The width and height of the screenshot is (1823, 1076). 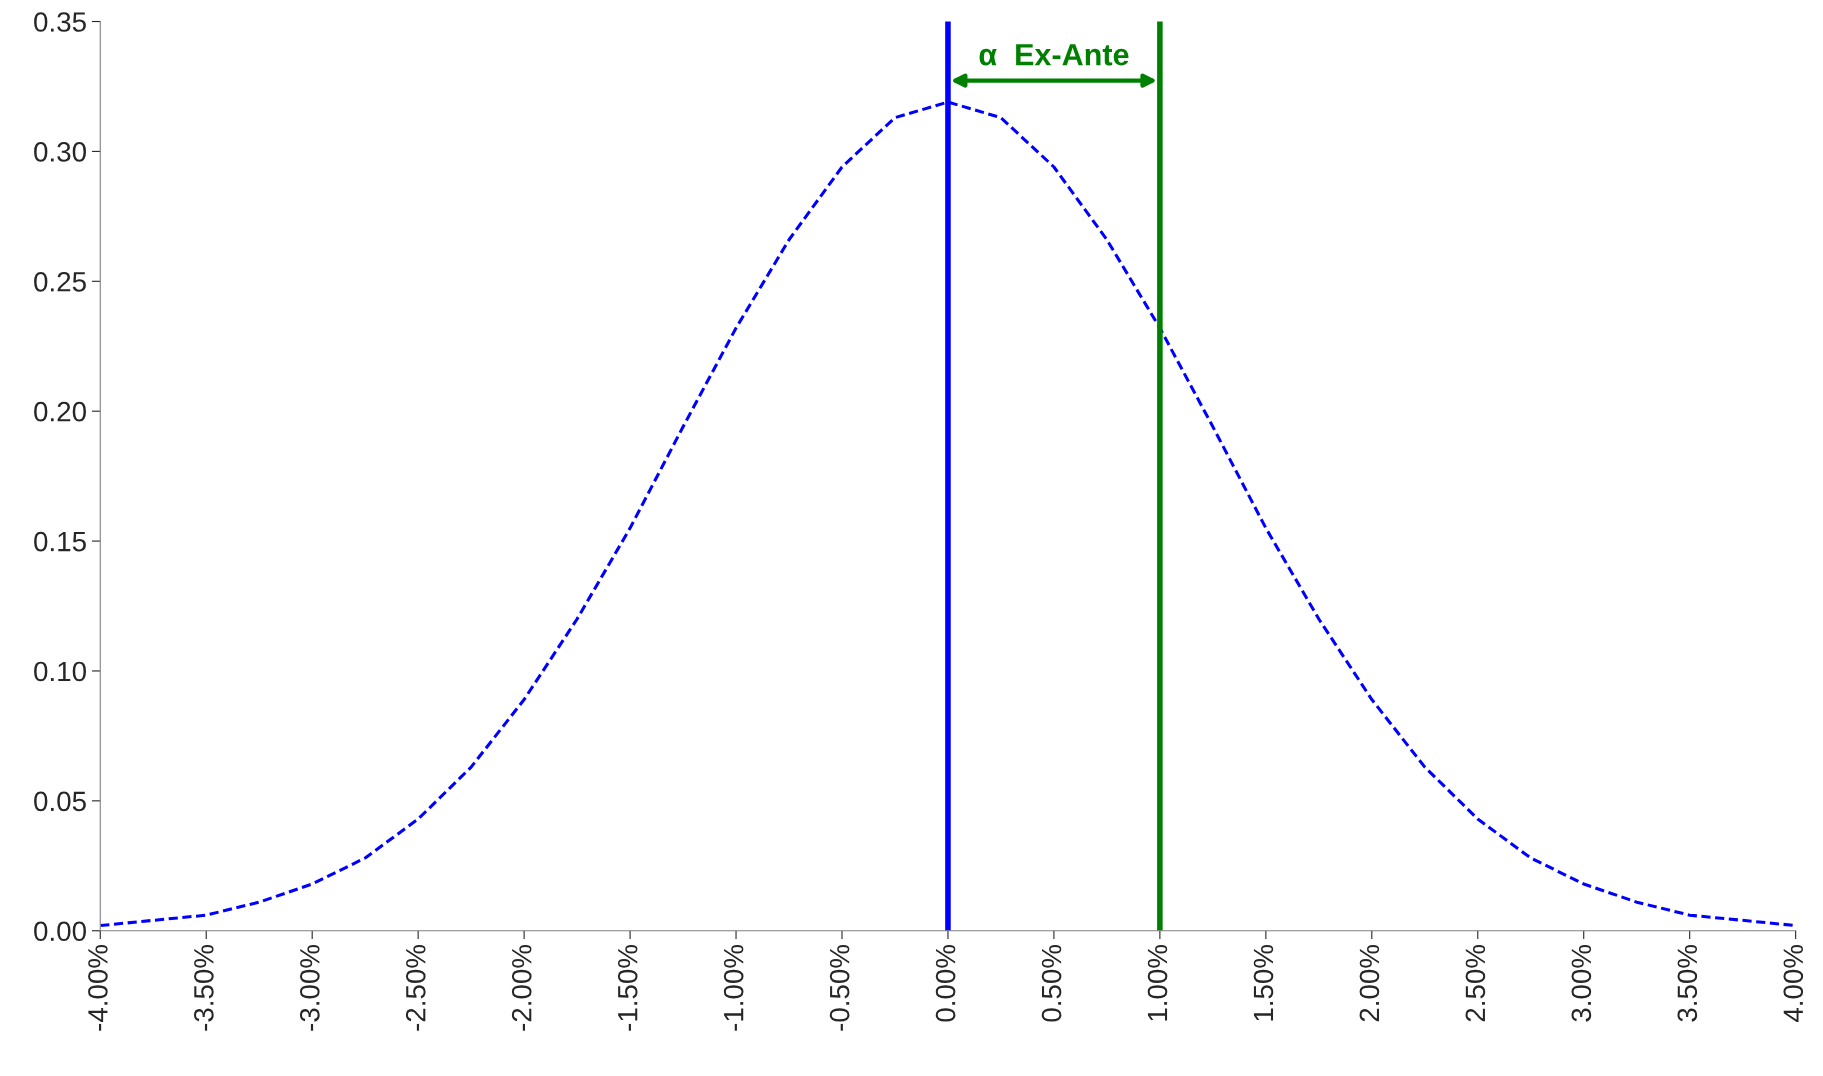 I want to click on x-tick-label: -2.50%, so click(x=415, y=987).